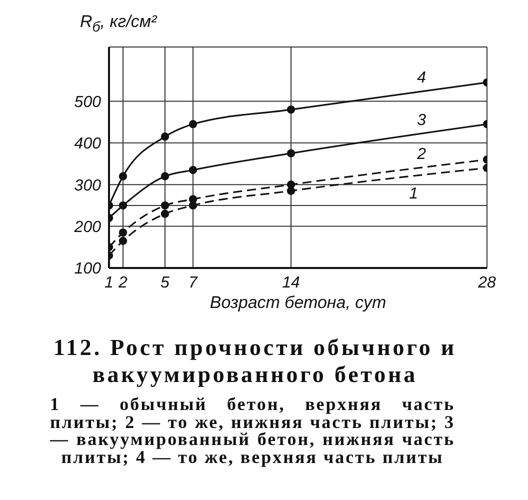  What do you see at coordinates (118, 24) in the screenshot?
I see `y-axis-title: R$_{б}$, кг/см²` at bounding box center [118, 24].